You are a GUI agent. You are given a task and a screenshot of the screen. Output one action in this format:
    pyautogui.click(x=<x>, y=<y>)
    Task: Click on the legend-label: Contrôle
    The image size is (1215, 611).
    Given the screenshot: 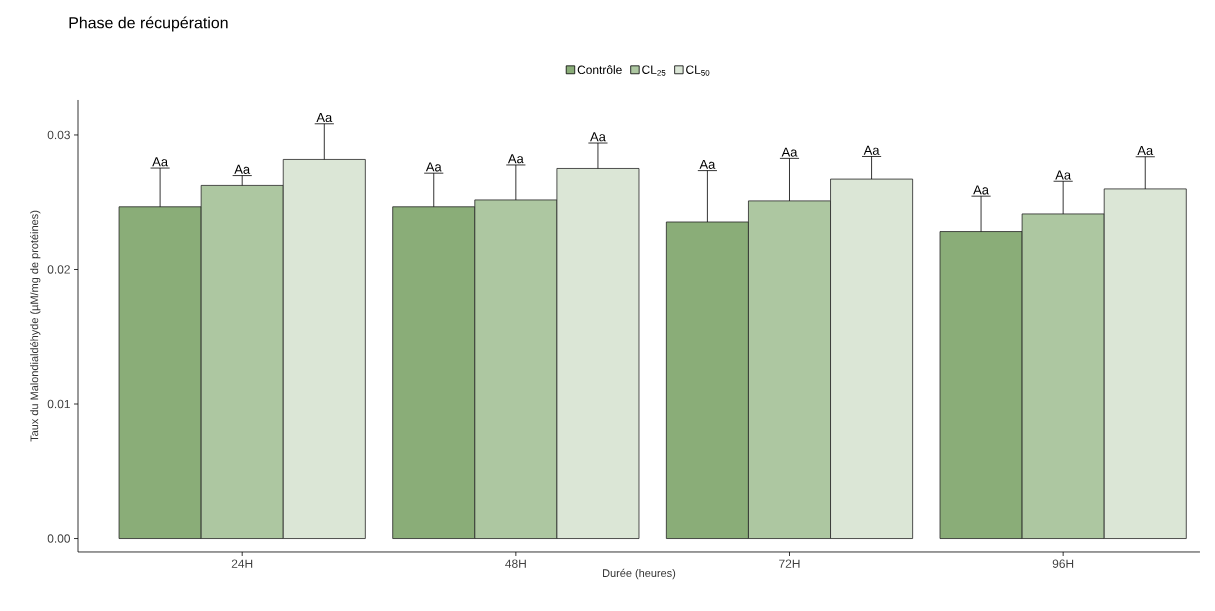 What is the action you would take?
    pyautogui.click(x=599, y=70)
    